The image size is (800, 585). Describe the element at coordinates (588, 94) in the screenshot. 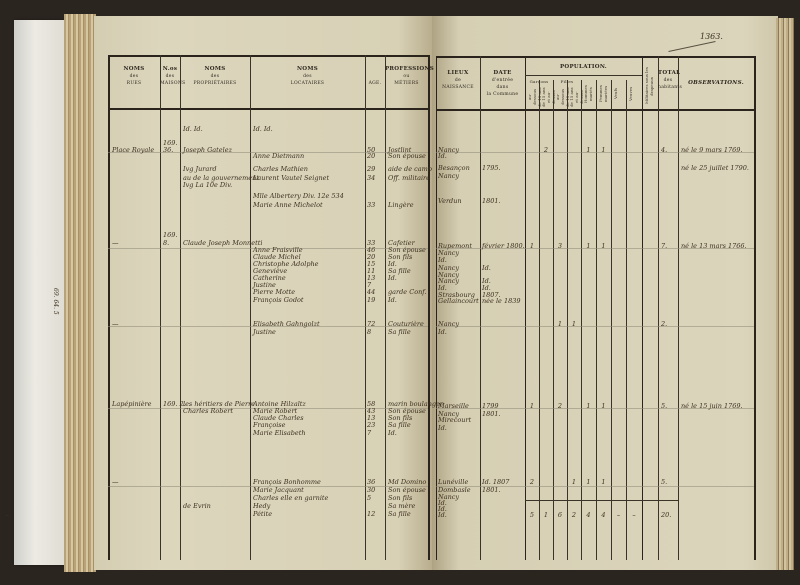

I see `header-population-4: Hommes mariés` at that location.